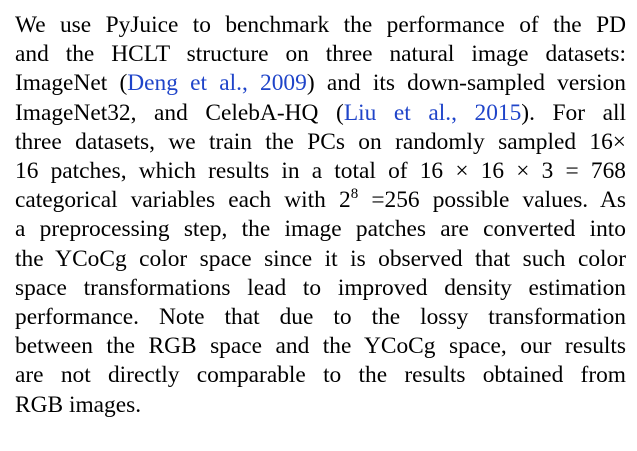 The height and width of the screenshot is (451, 637). I want to click on citation-link: Liu et al., 2015, so click(432, 112).